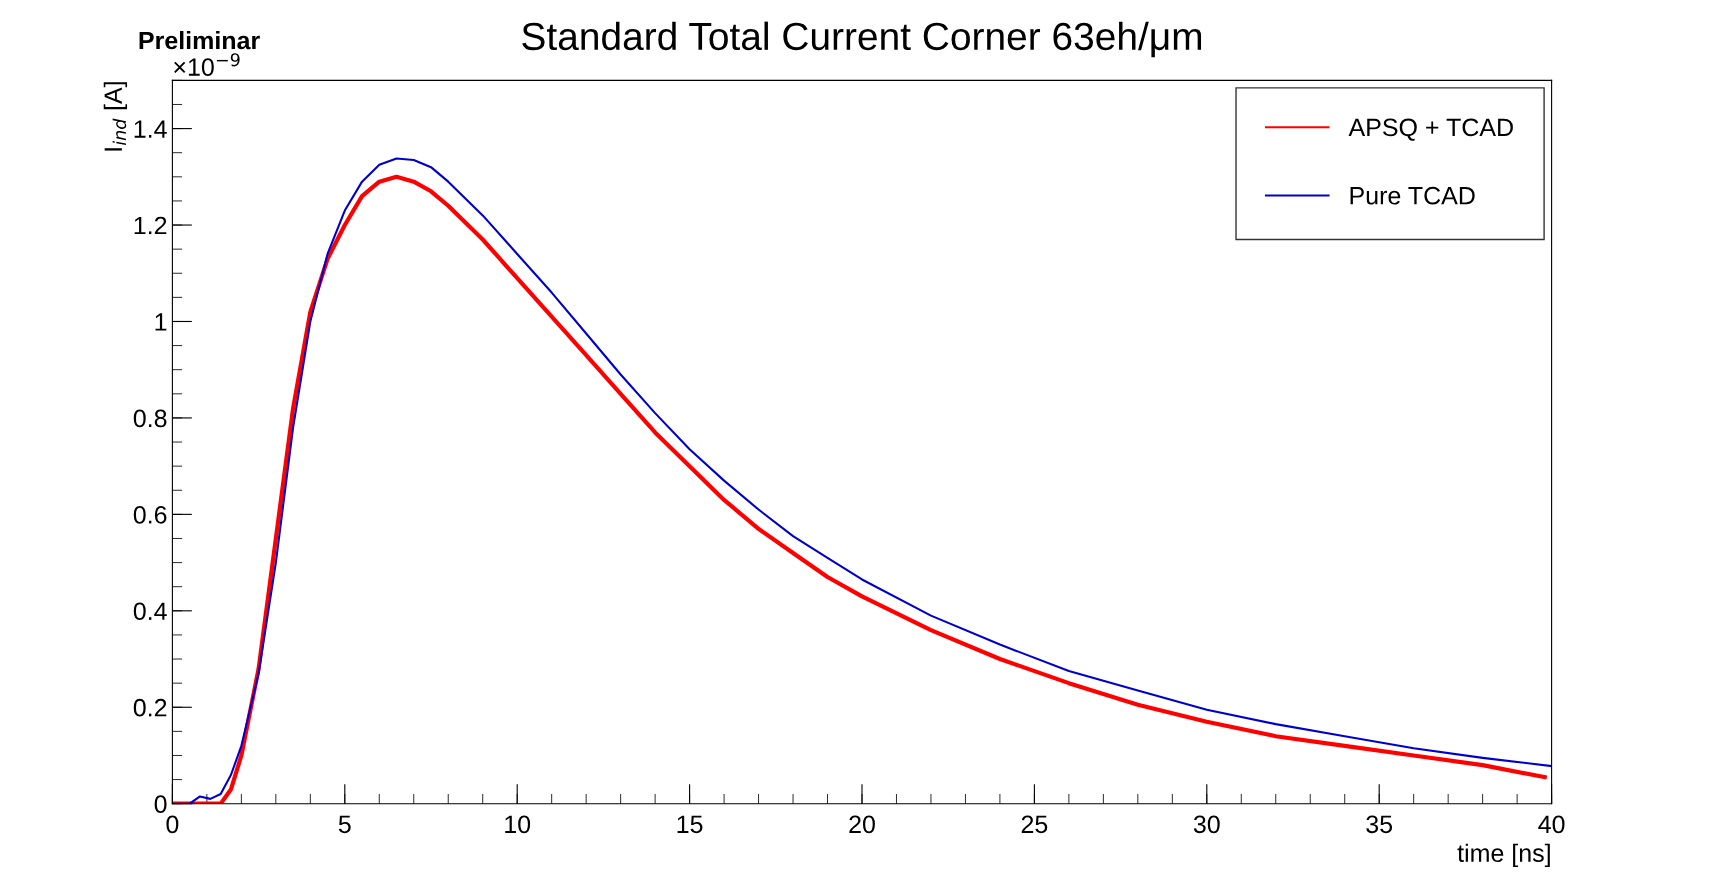 Image resolution: width=1724 pixels, height=893 pixels. I want to click on text: ×10$^{−9}$, so click(207, 64).